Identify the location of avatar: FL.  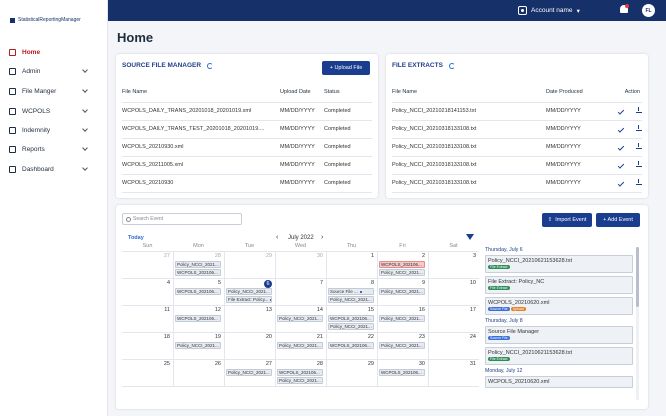
(648, 10).